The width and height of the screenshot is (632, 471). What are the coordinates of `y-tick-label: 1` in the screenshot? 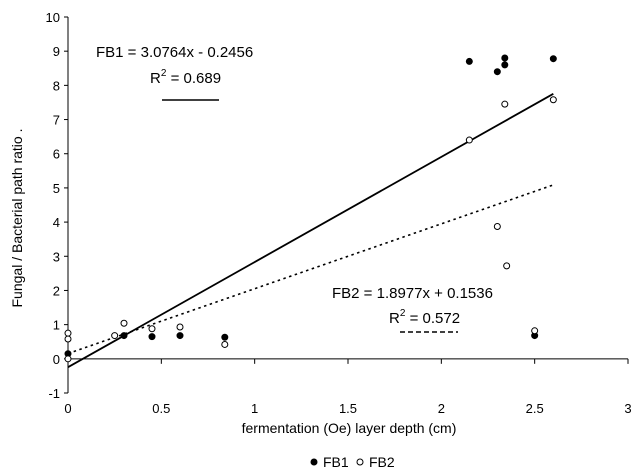 It's located at (56, 325).